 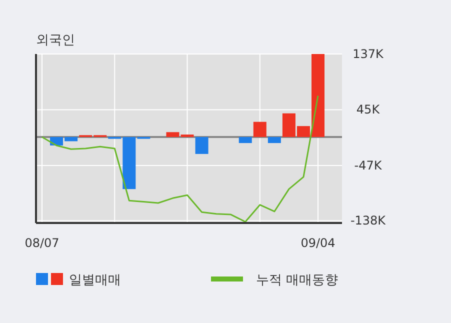 I want to click on y-tick-label: 45K, so click(x=368, y=109).